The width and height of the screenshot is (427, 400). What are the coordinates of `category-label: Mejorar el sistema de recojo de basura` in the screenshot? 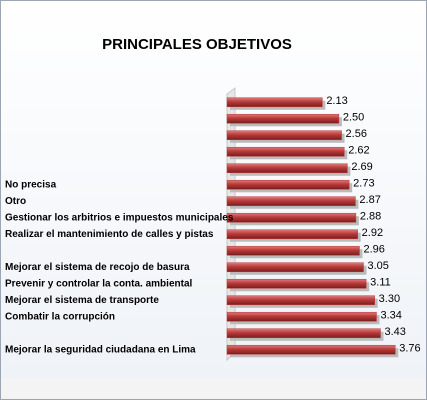 It's located at (97, 267).